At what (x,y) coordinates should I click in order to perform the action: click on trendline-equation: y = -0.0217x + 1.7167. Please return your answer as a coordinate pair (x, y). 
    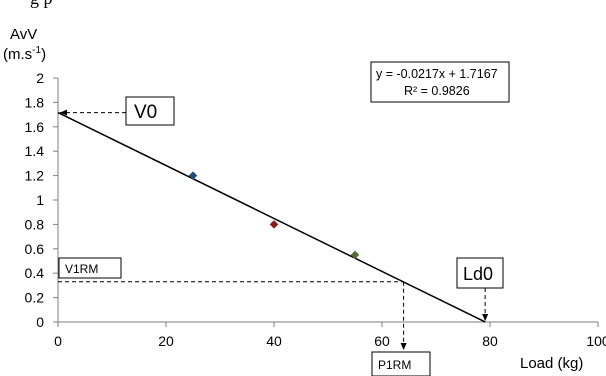
    Looking at the image, I should click on (437, 74).